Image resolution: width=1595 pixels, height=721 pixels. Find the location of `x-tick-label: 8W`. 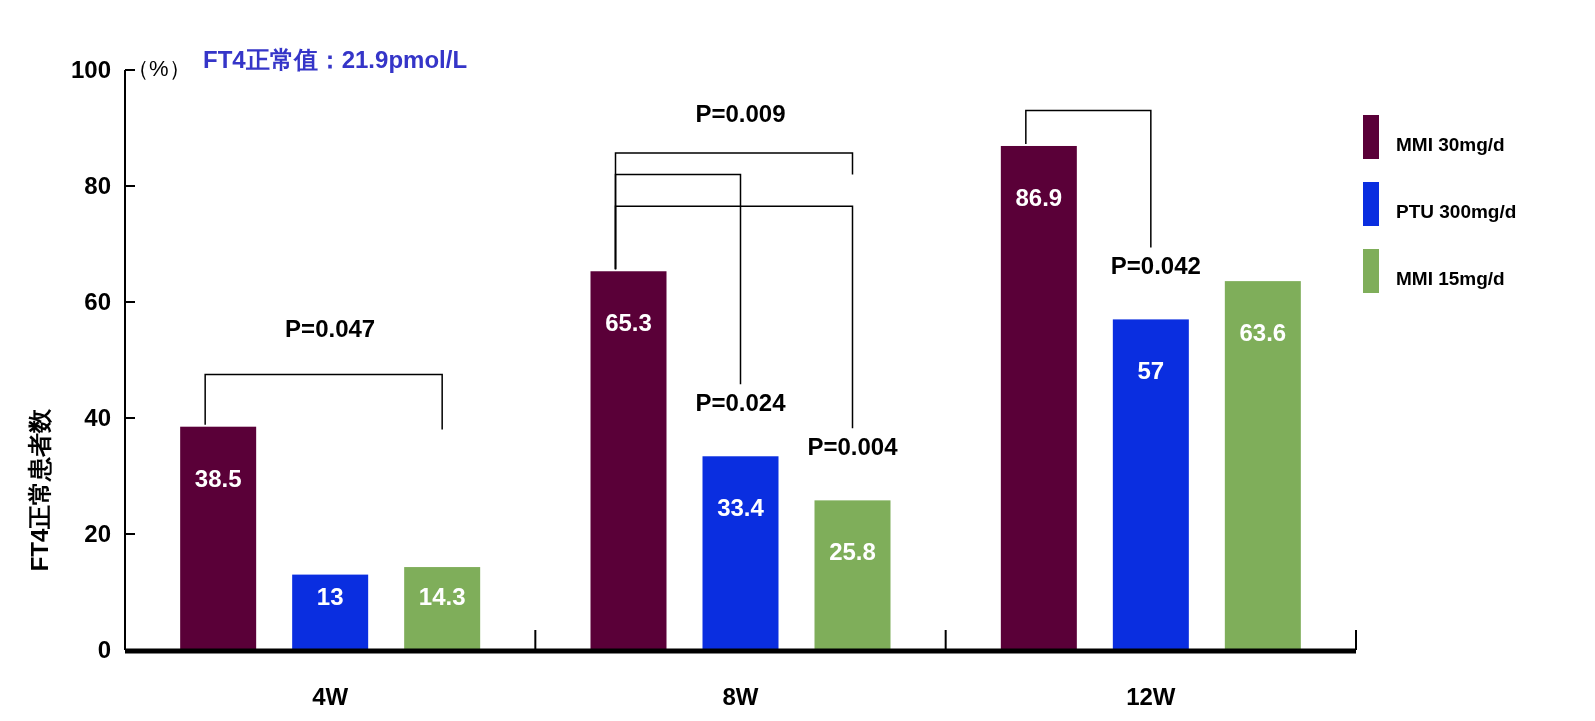

x-tick-label: 8W is located at coordinates (740, 696).